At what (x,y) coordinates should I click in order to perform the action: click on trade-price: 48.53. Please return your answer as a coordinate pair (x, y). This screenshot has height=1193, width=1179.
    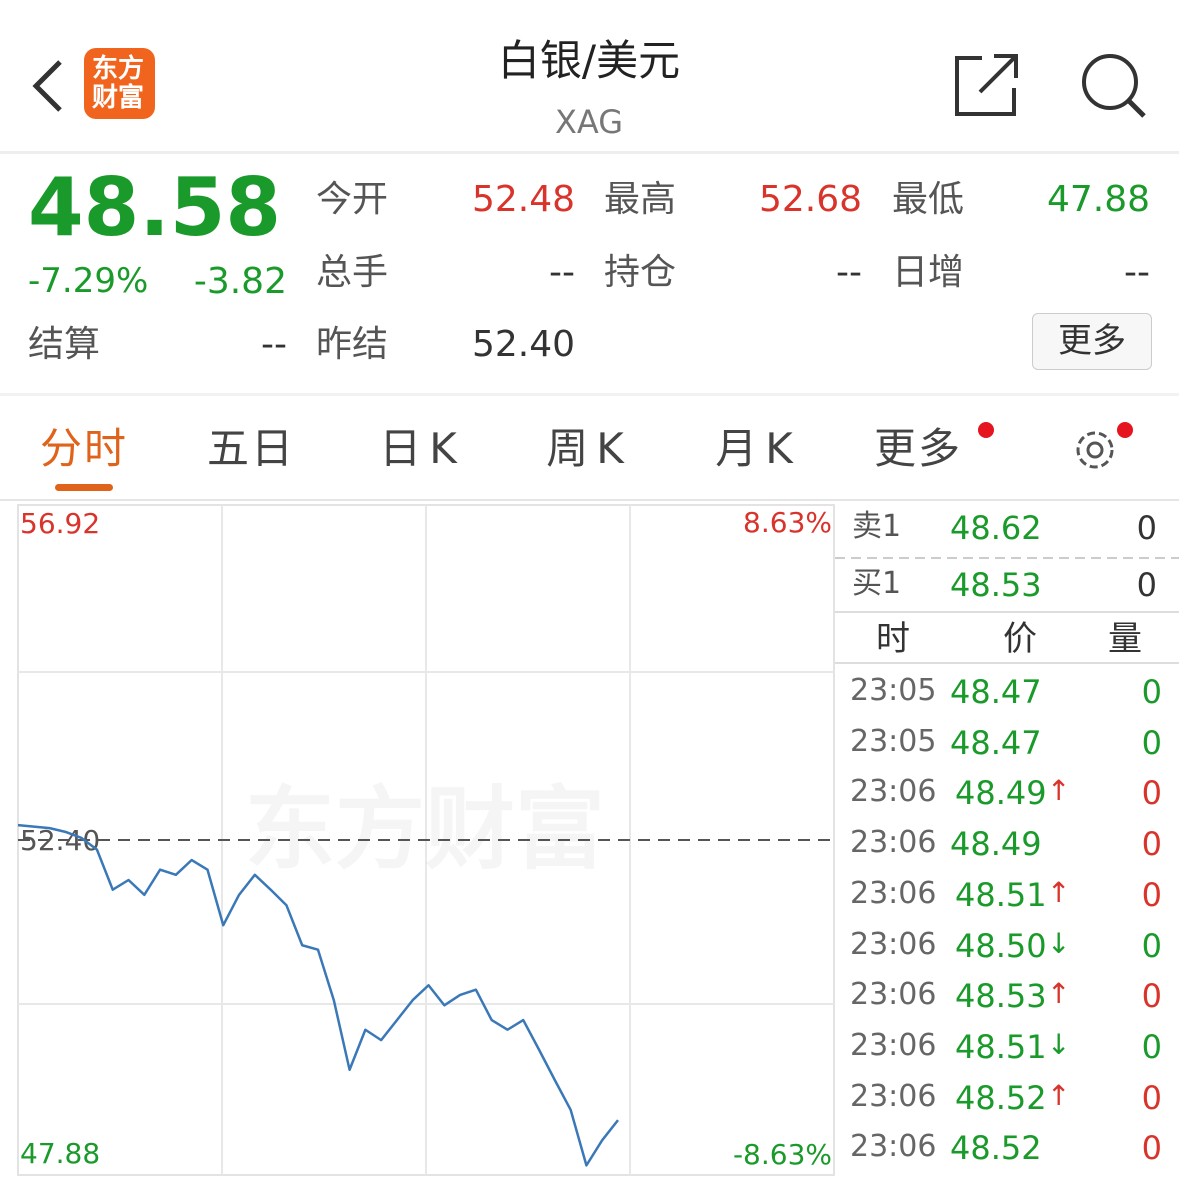
    Looking at the image, I should click on (1001, 996).